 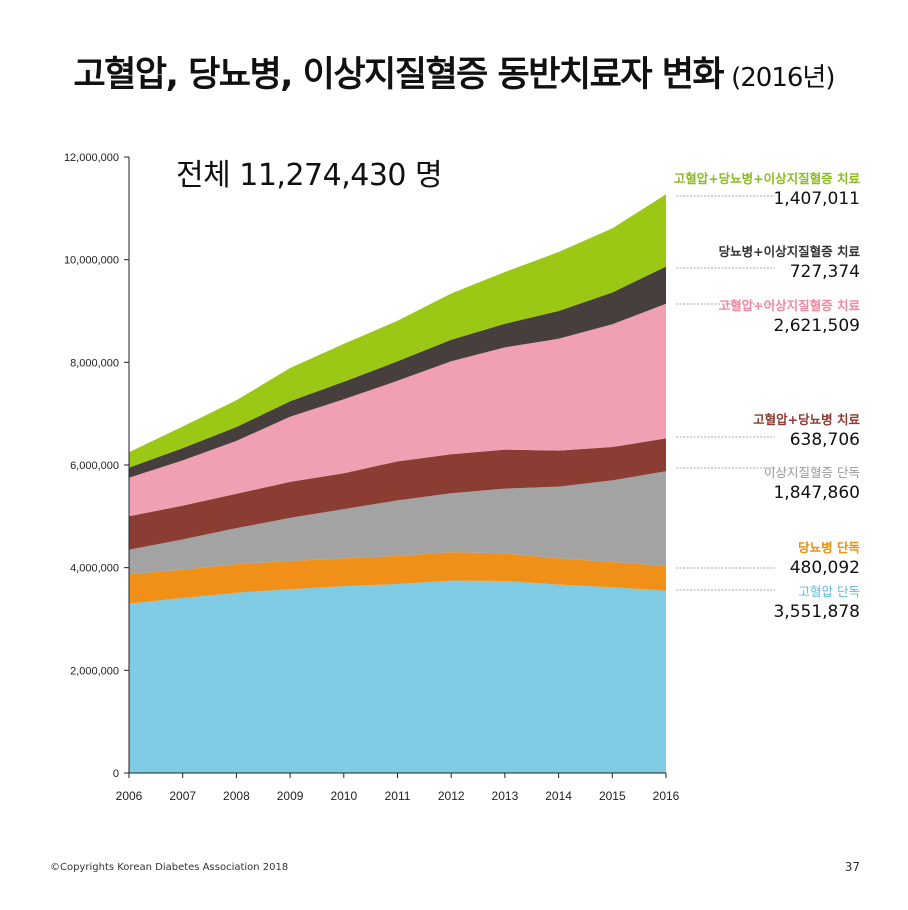 What do you see at coordinates (666, 796) in the screenshot?
I see `x-tick-label: 2016` at bounding box center [666, 796].